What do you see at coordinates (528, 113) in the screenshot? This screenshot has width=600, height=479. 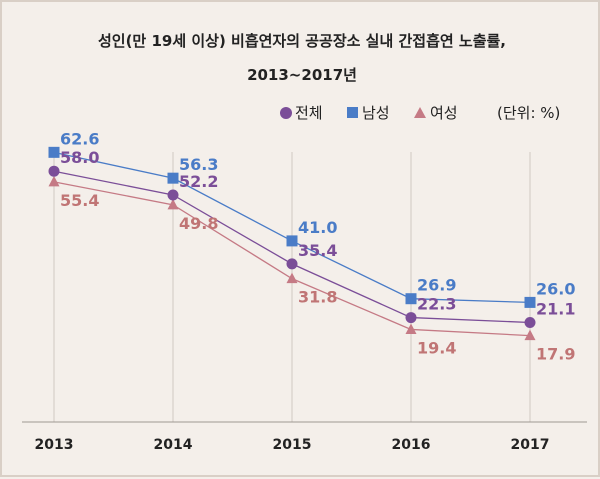 I see `unit-label: (단위: %)` at bounding box center [528, 113].